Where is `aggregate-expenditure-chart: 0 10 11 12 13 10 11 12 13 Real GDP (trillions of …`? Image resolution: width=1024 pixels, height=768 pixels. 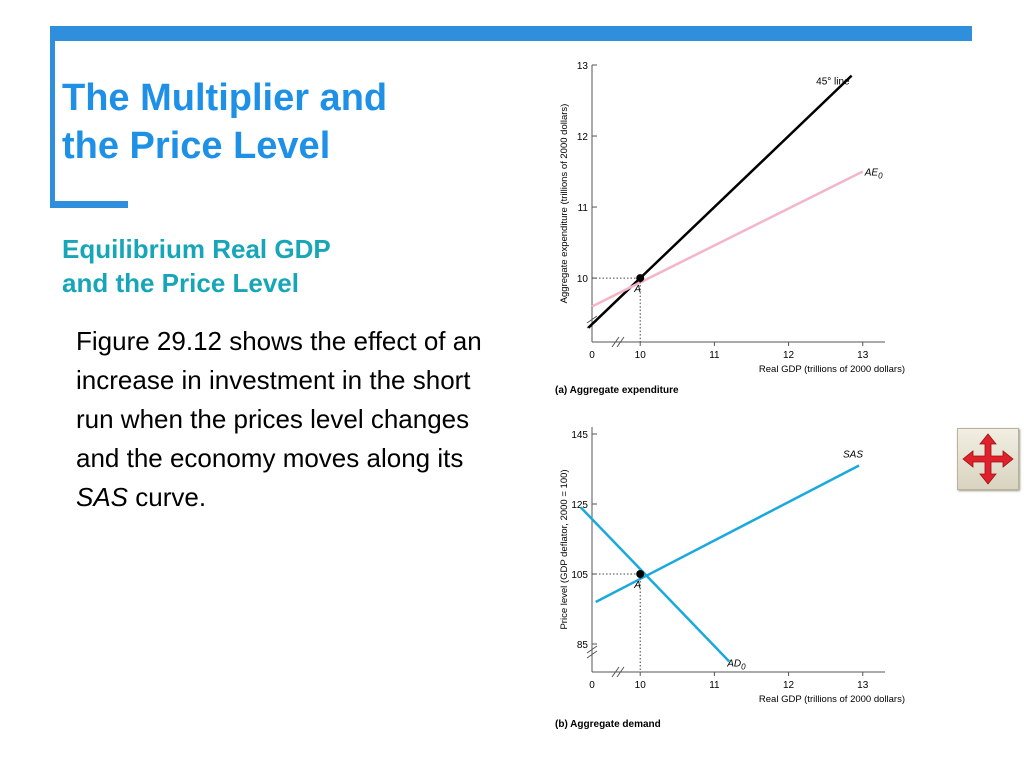 aggregate-expenditure-chart: 0 10 11 12 13 10 11 12 13 Real GDP (trillions of … is located at coordinates (730, 228).